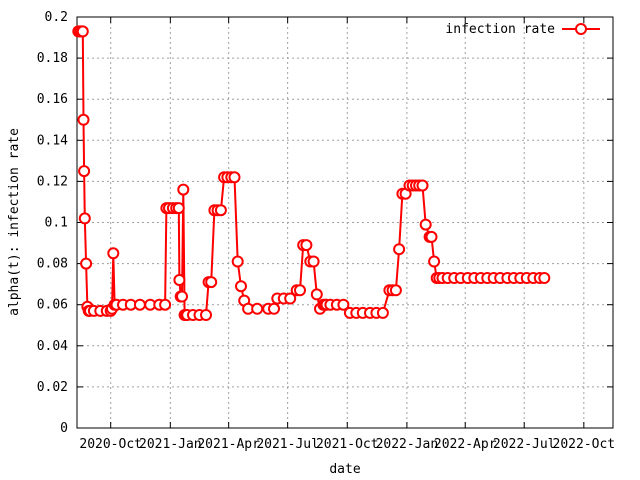 The width and height of the screenshot is (640, 480). What do you see at coordinates (524, 444) in the screenshot?
I see `x-tick-label: 2022-Jul` at bounding box center [524, 444].